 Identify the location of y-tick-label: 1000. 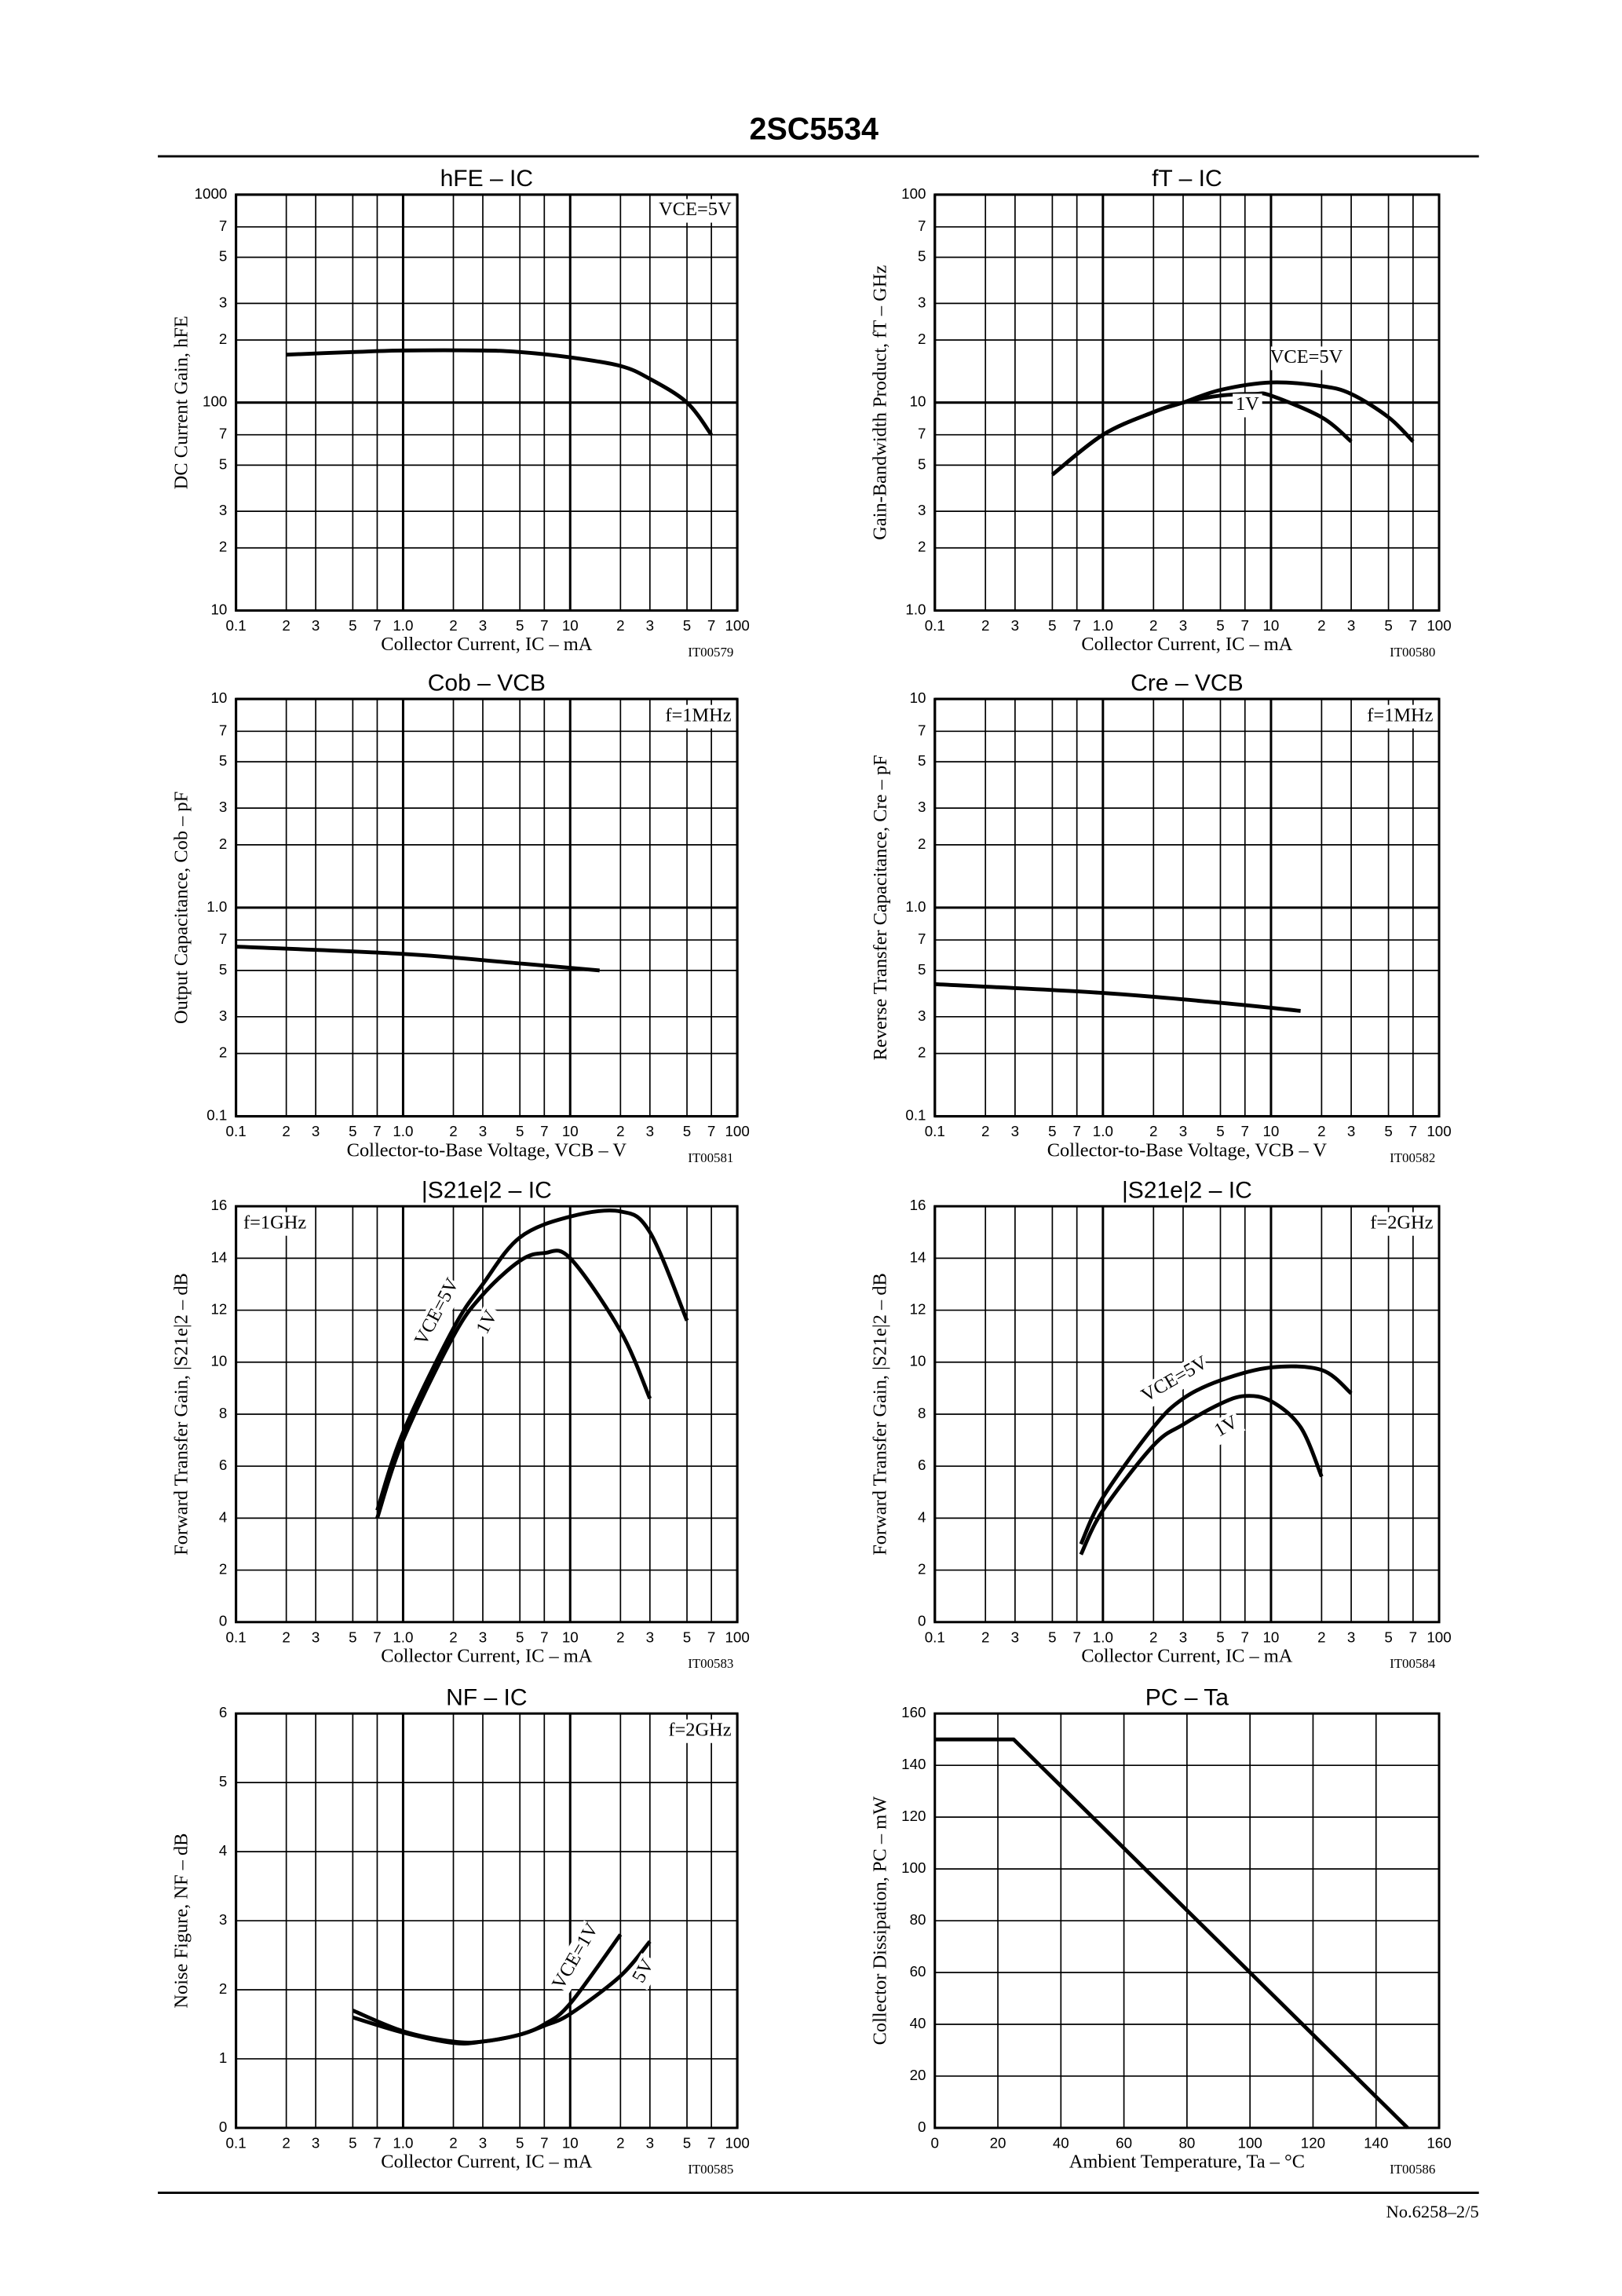
(212, 193).